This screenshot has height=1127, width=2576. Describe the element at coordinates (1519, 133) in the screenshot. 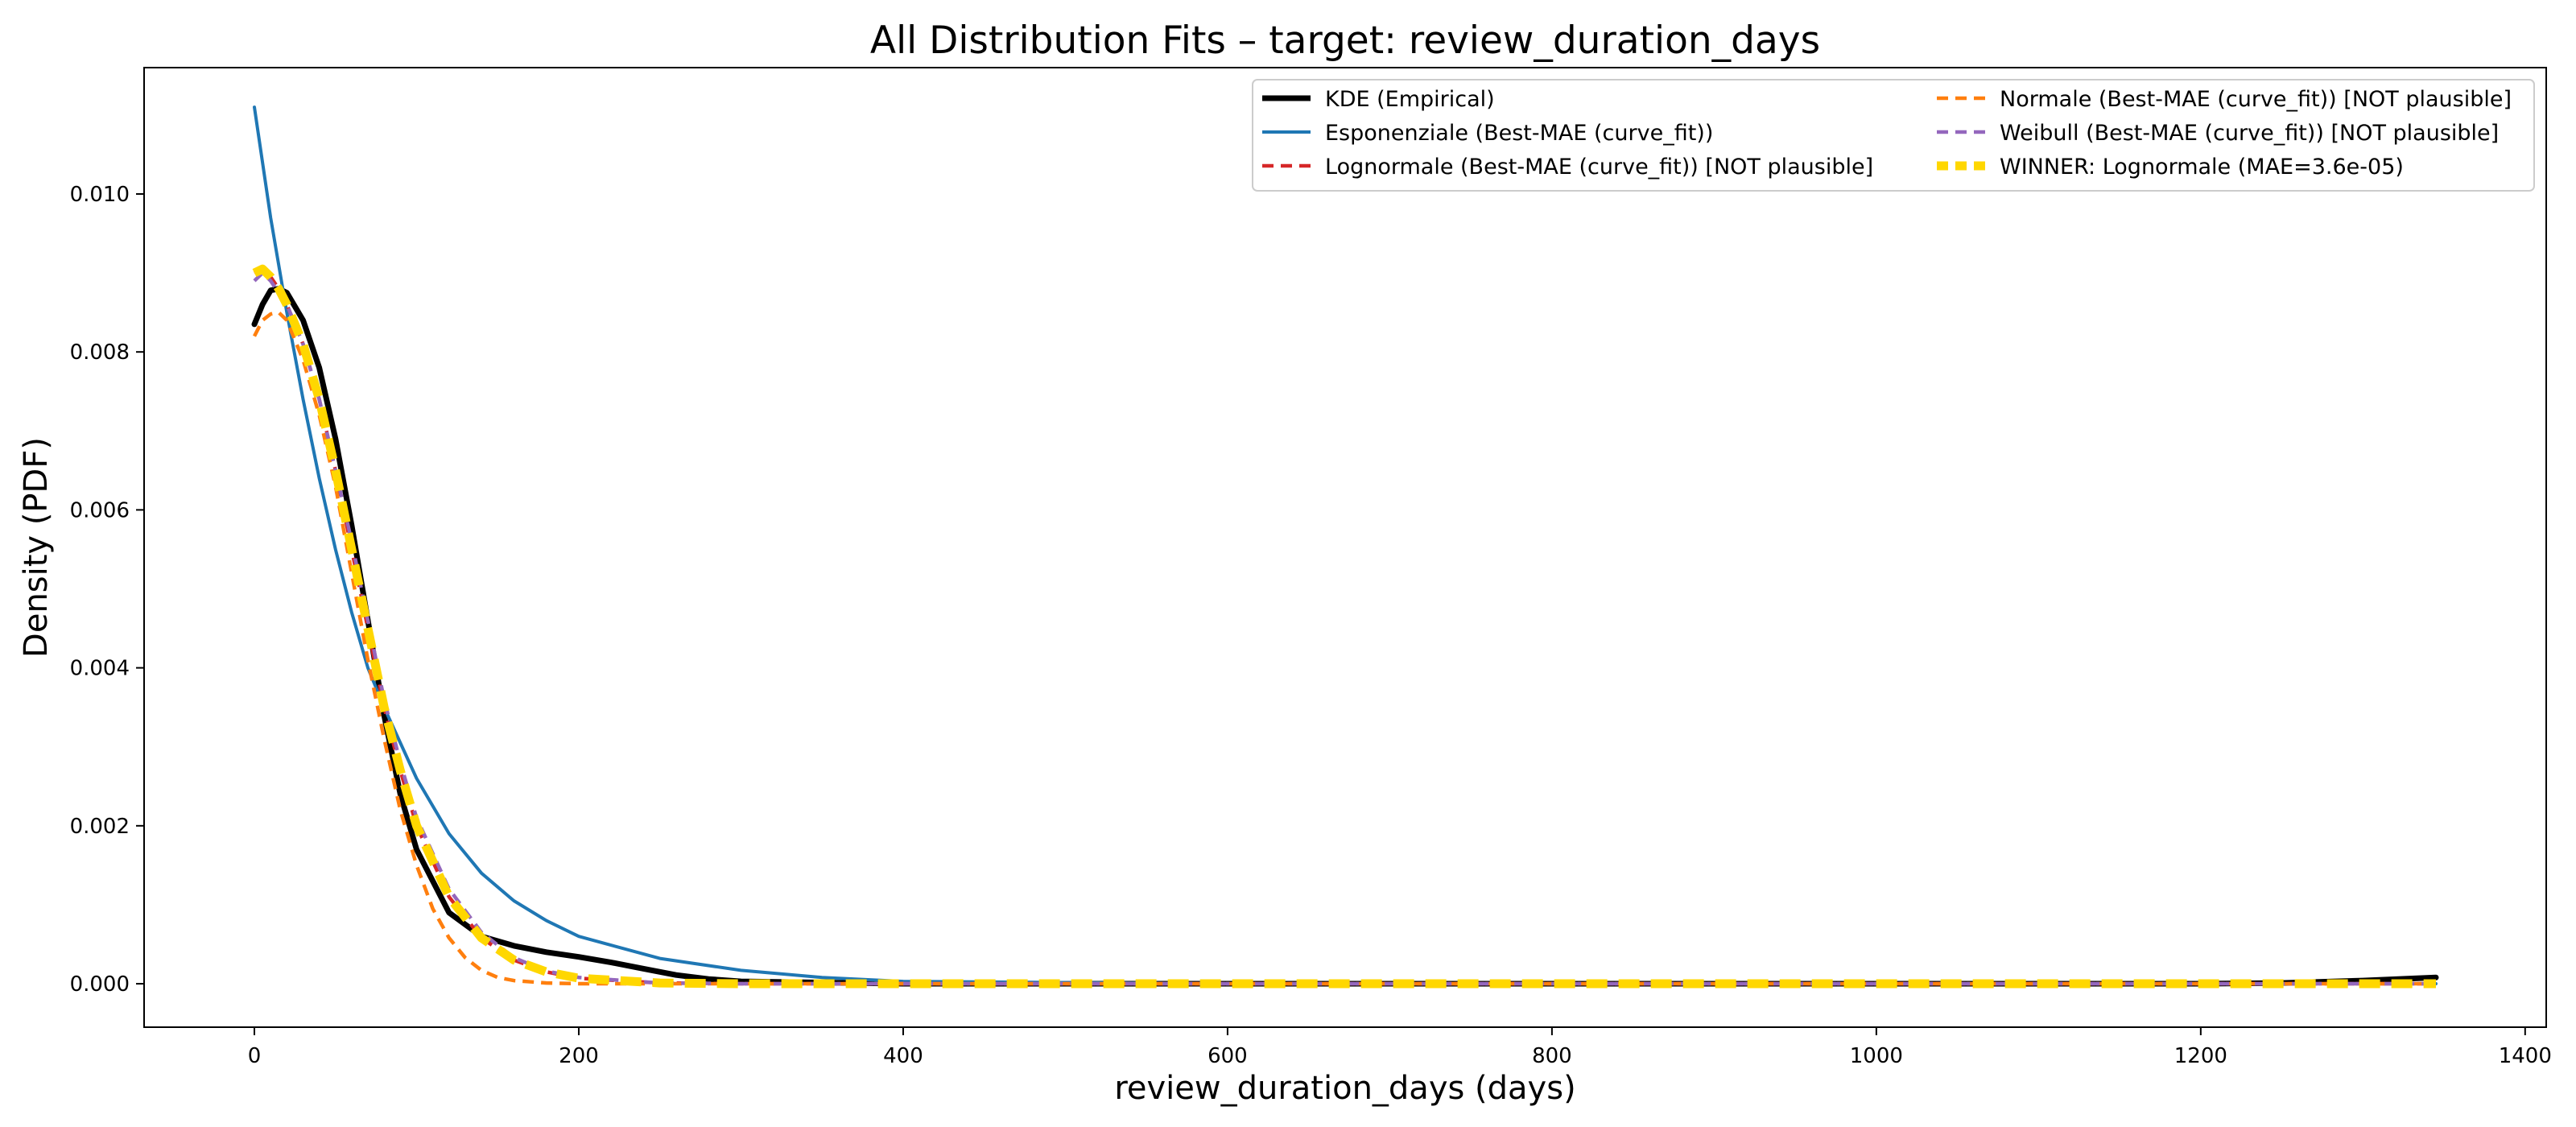

I see `legend-label-2: Esponenziale (Best-MAE (curve_fit))` at that location.